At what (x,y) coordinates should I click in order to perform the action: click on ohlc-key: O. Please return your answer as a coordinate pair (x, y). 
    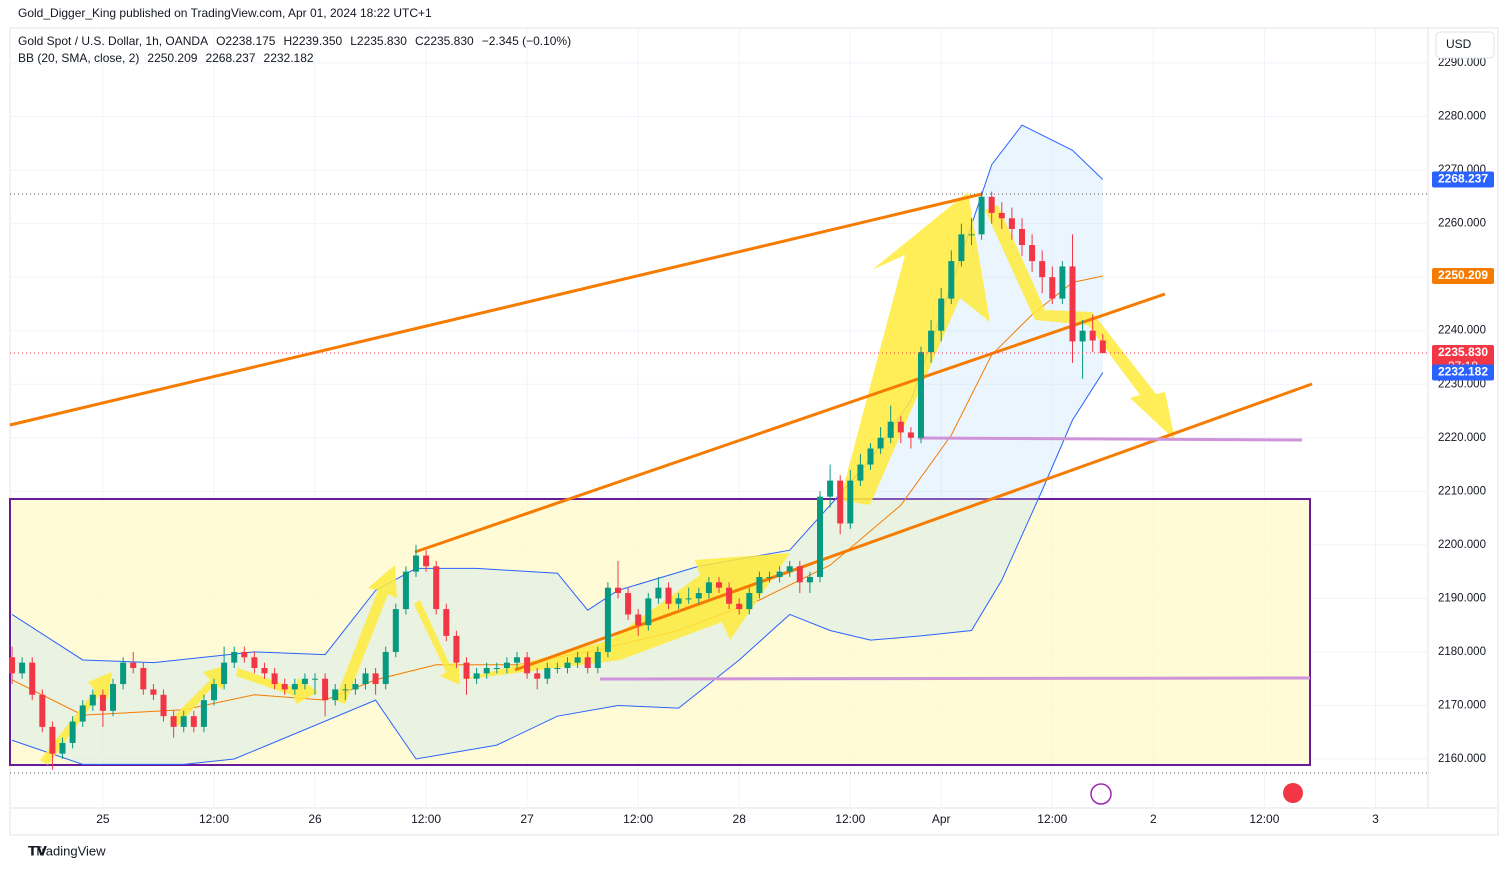
    Looking at the image, I should click on (220, 41).